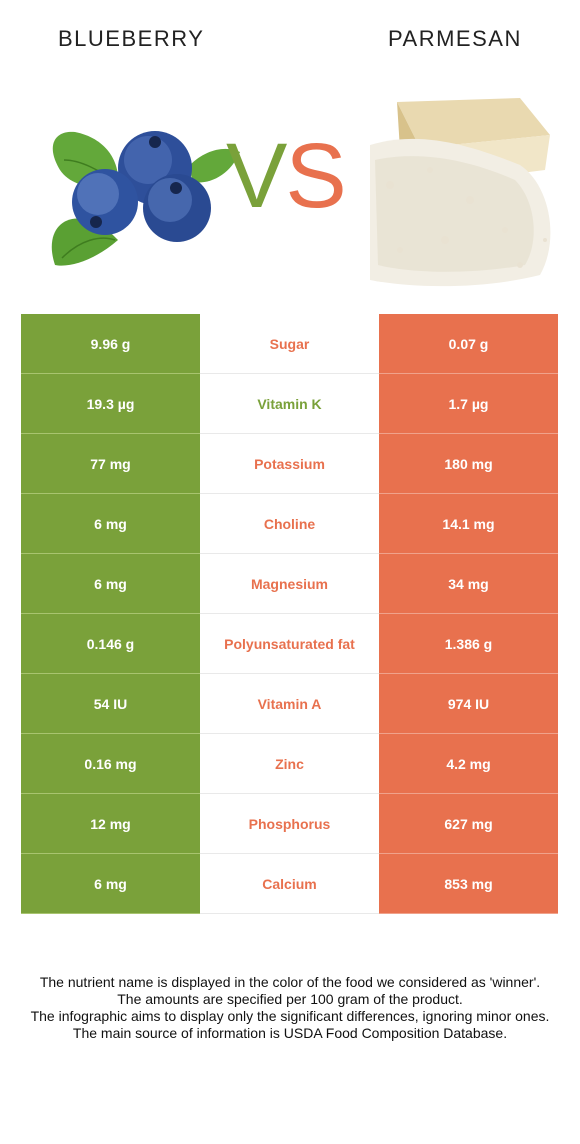 This screenshot has width=580, height=1144. I want to click on nutrient-name: Potassium, so click(289, 464).